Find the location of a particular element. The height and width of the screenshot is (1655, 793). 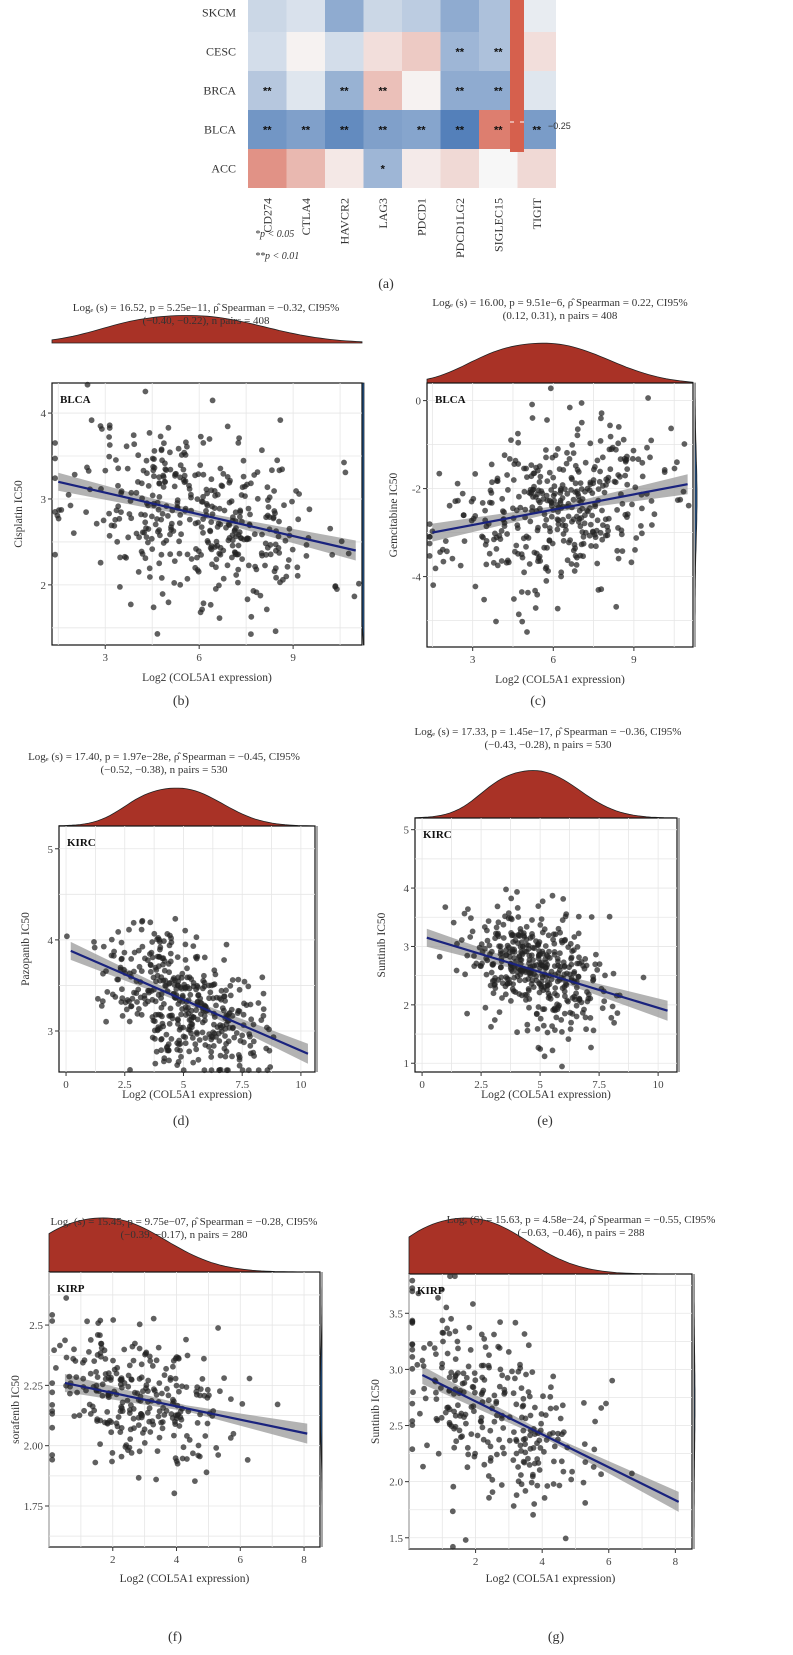

y-tick-label: 2 is located at coordinates (407, 1006).